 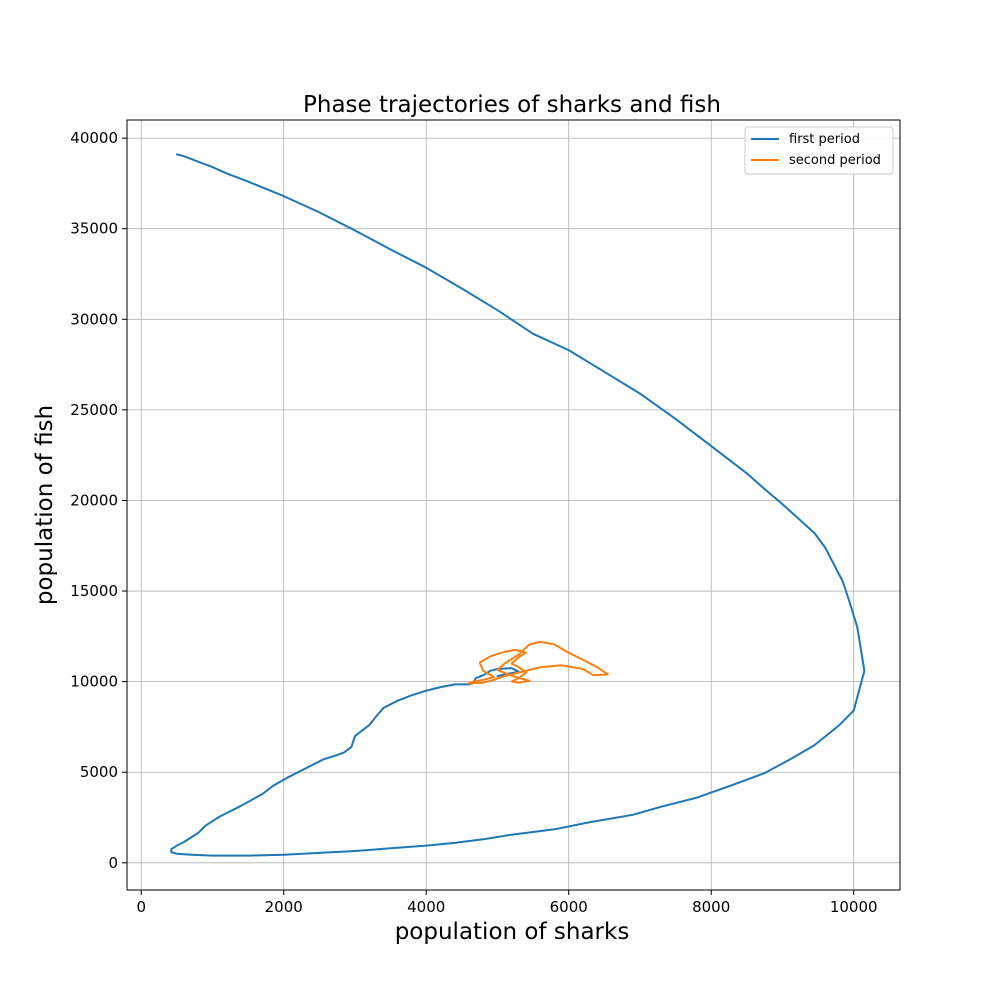 I want to click on y-axis-label: population of fish, so click(x=45, y=505).